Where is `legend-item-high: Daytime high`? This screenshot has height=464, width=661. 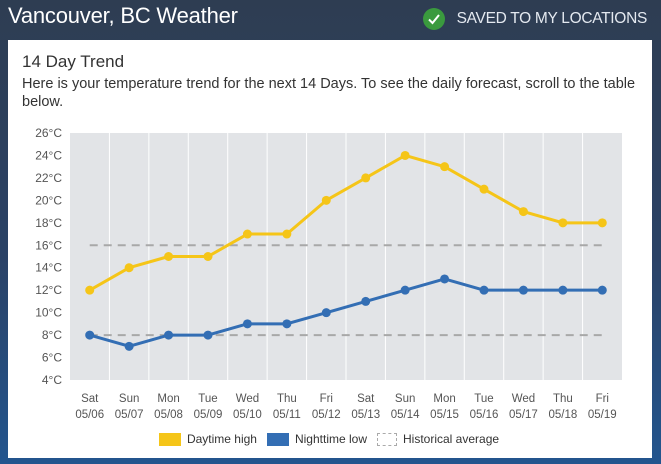
legend-item-high: Daytime high is located at coordinates (207, 439).